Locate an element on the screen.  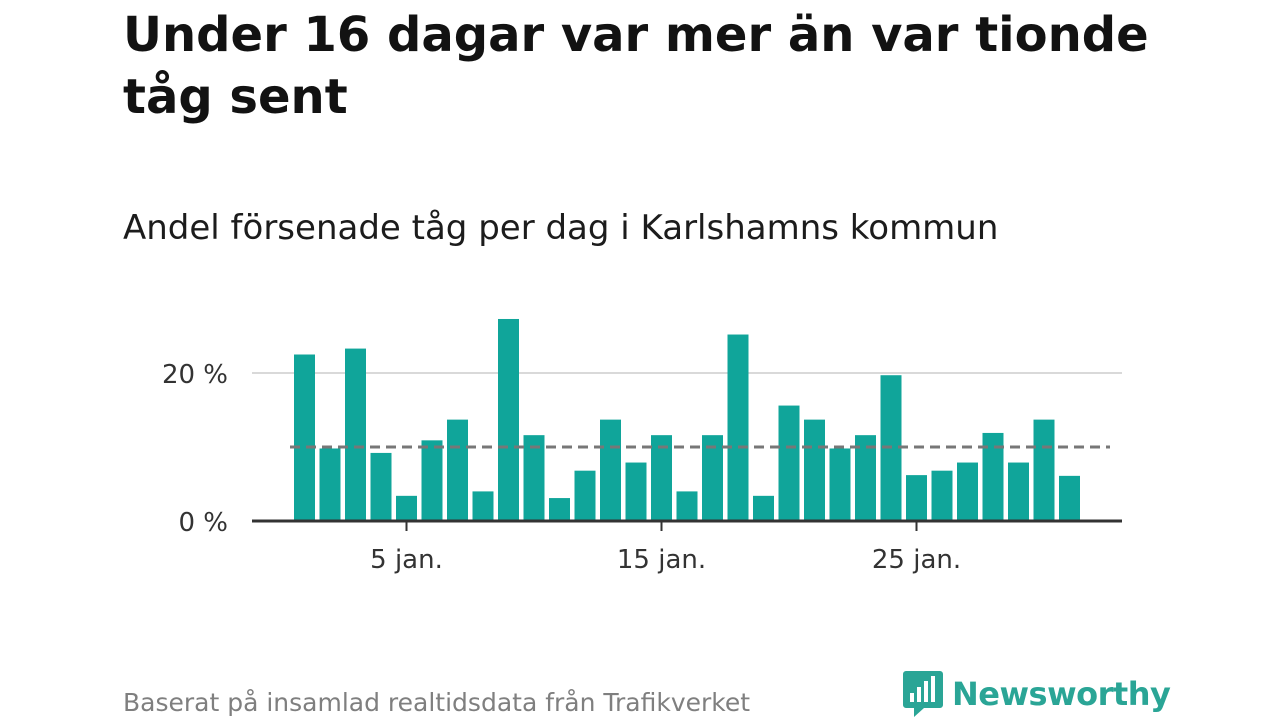
x-tick-label: 5 jan. is located at coordinates (406, 560).